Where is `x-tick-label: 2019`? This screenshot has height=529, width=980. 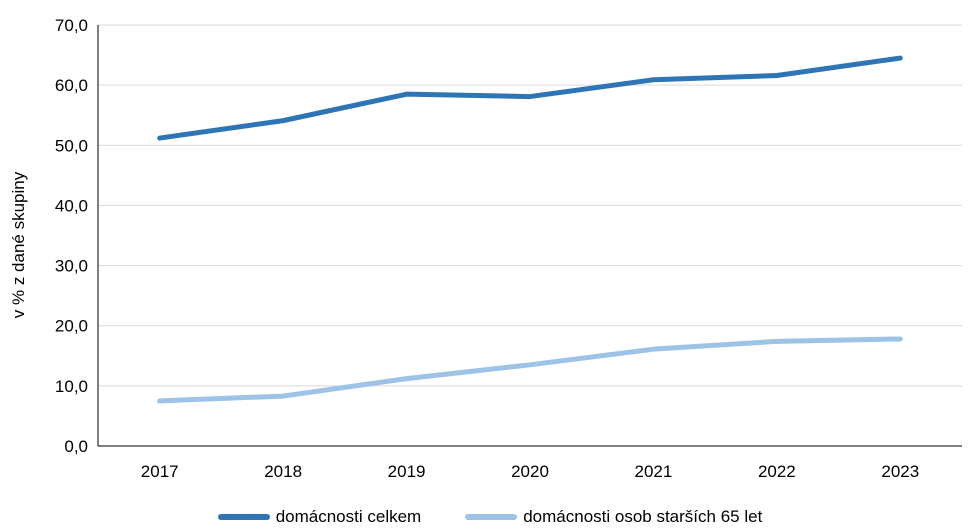 x-tick-label: 2019 is located at coordinates (407, 471).